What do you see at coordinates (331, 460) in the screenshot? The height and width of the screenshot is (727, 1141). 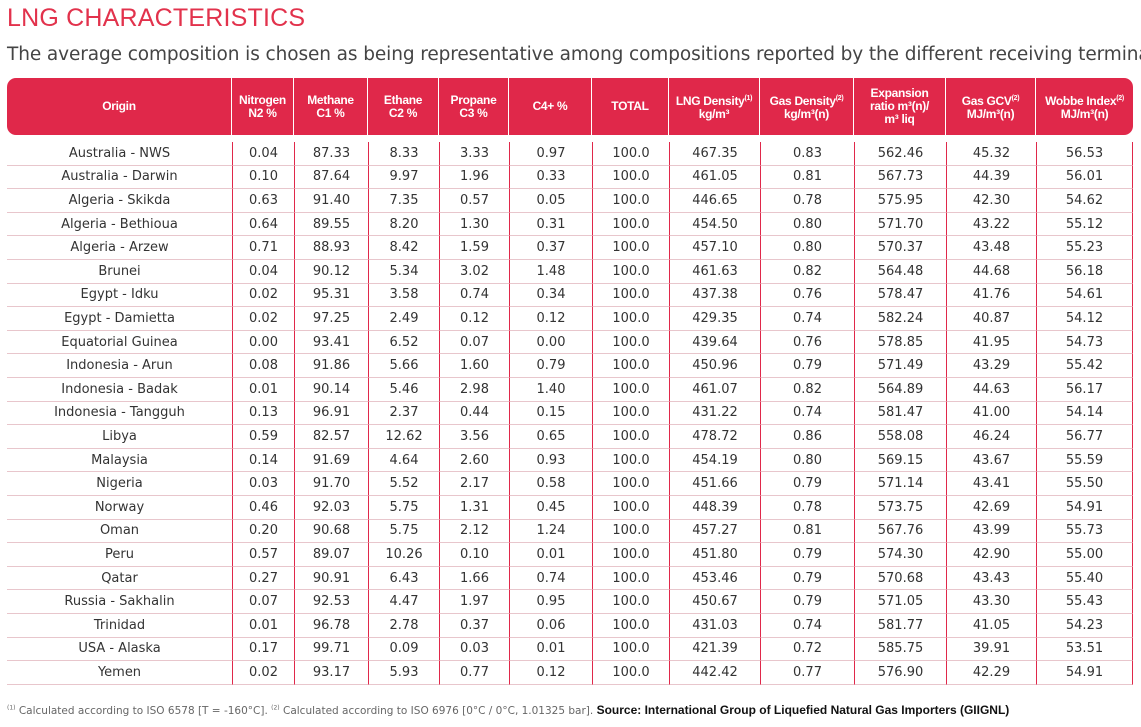 I see `cell-methane: 91.69` at bounding box center [331, 460].